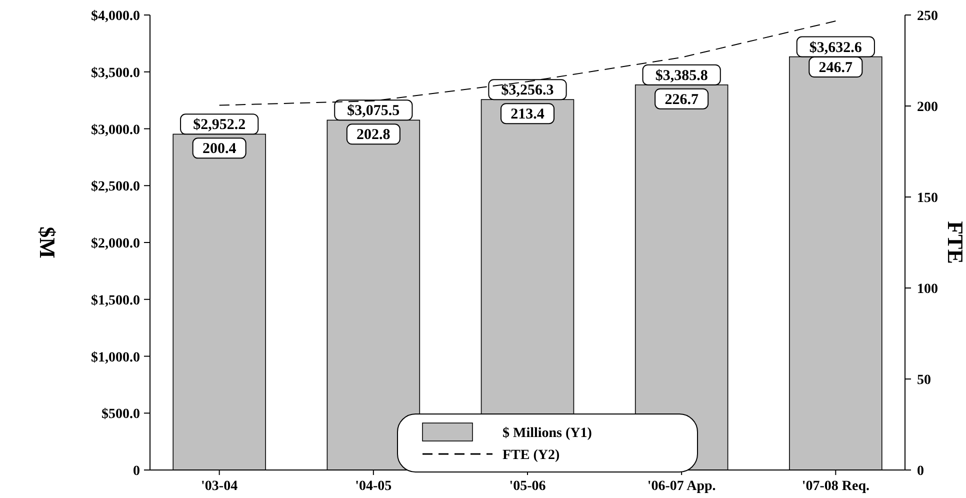 The width and height of the screenshot is (966, 498). I want to click on y-tick-label: $2,500.0, so click(115, 187).